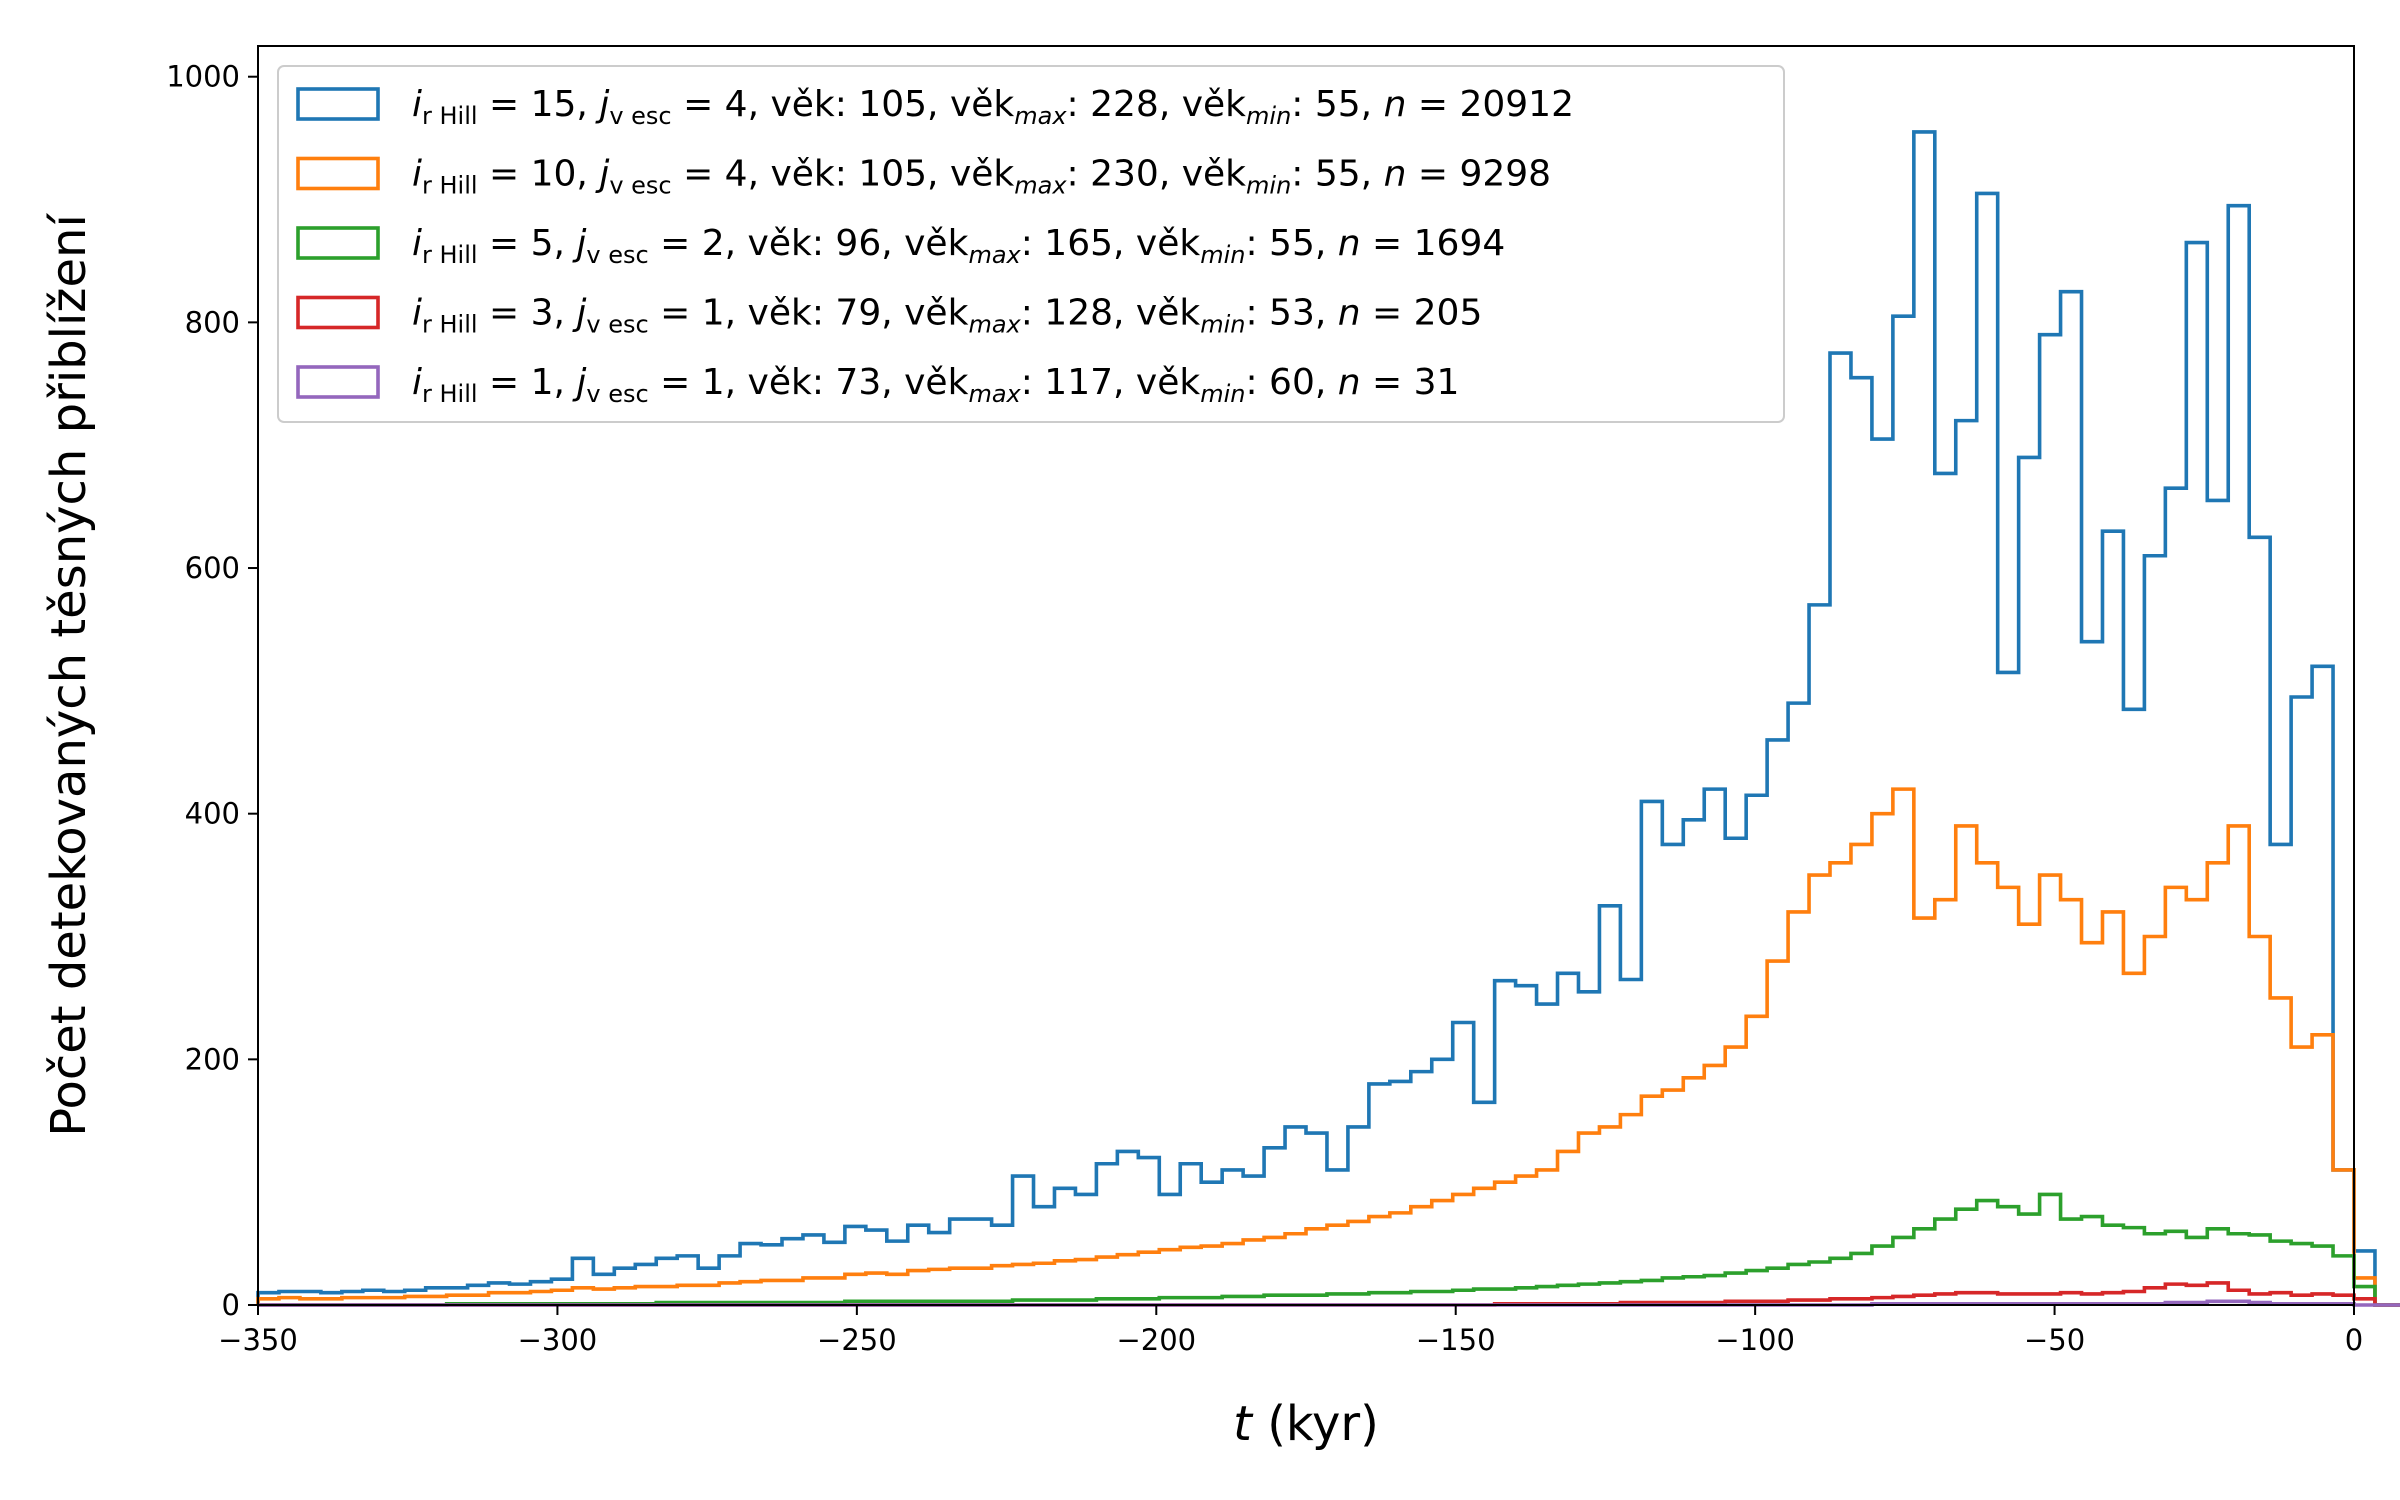 The width and height of the screenshot is (2400, 1500). What do you see at coordinates (1157, 174) in the screenshot?
I see `legend-age-max: : 230, věk` at bounding box center [1157, 174].